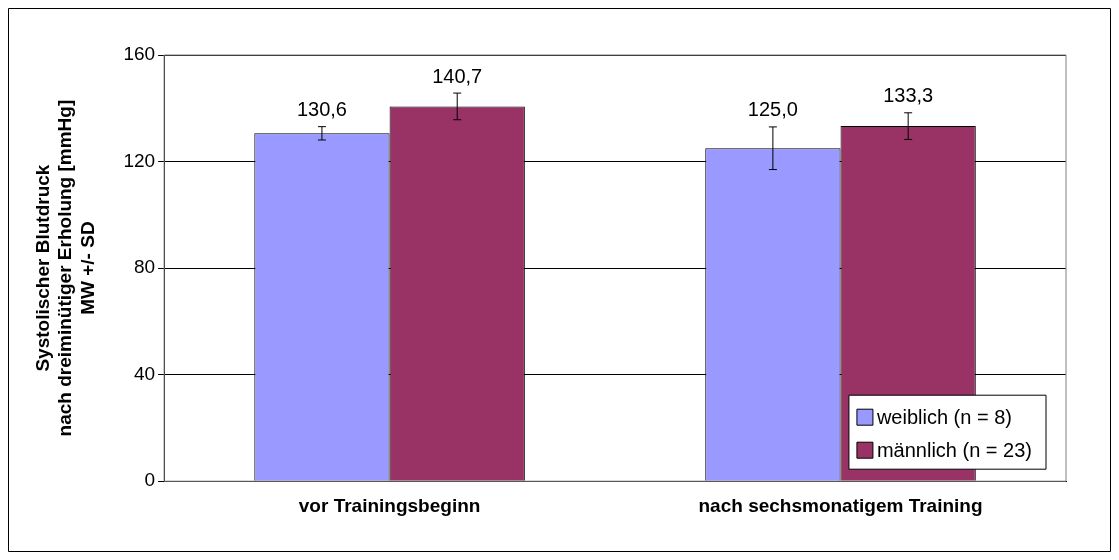 Image resolution: width=1119 pixels, height=560 pixels. I want to click on y-tick-label: 0, so click(150, 480).